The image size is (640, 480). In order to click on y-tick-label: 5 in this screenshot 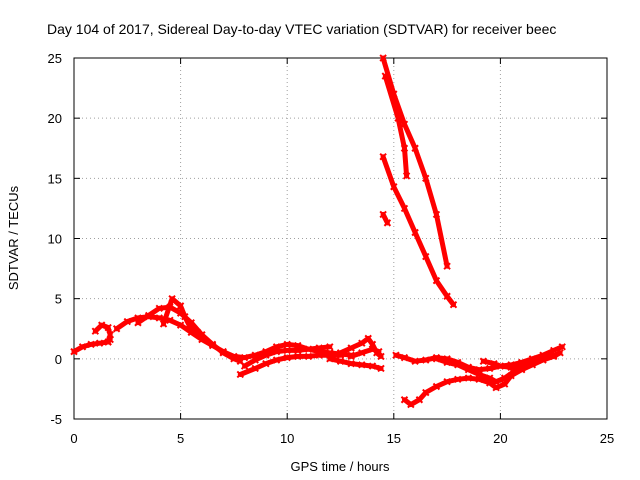, I will do `click(58, 299)`.